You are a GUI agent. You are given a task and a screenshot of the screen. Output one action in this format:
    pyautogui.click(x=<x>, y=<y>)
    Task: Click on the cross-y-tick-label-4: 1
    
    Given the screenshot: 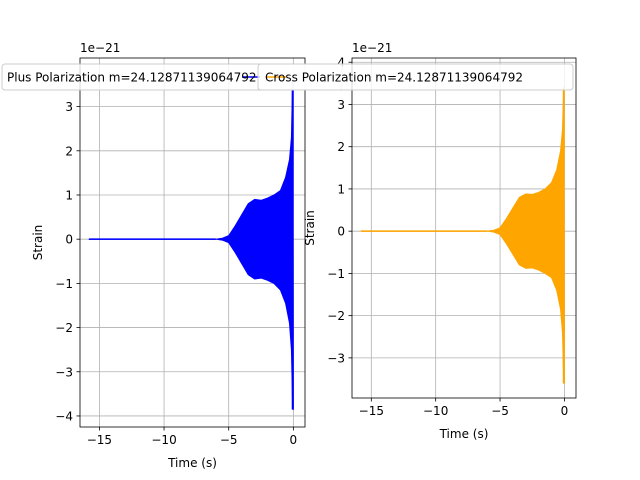 What is the action you would take?
    pyautogui.click(x=341, y=189)
    